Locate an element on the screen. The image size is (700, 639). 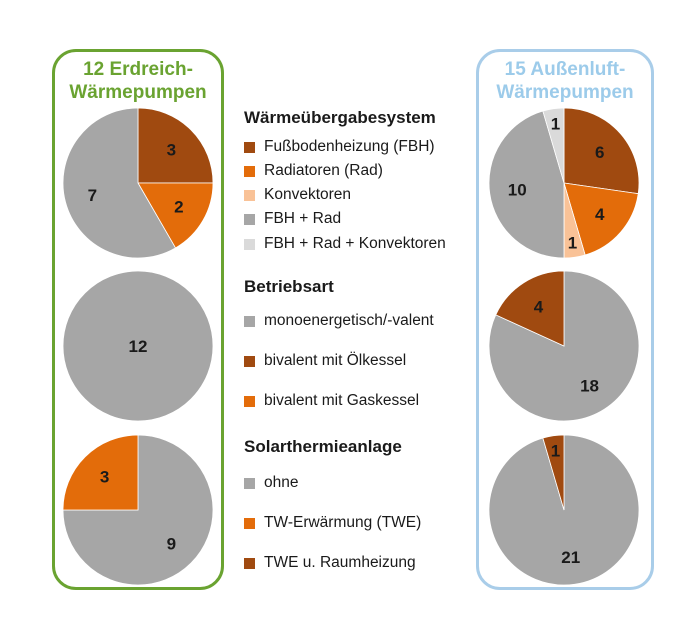
pie-data-label: 21 is located at coordinates (570, 557).